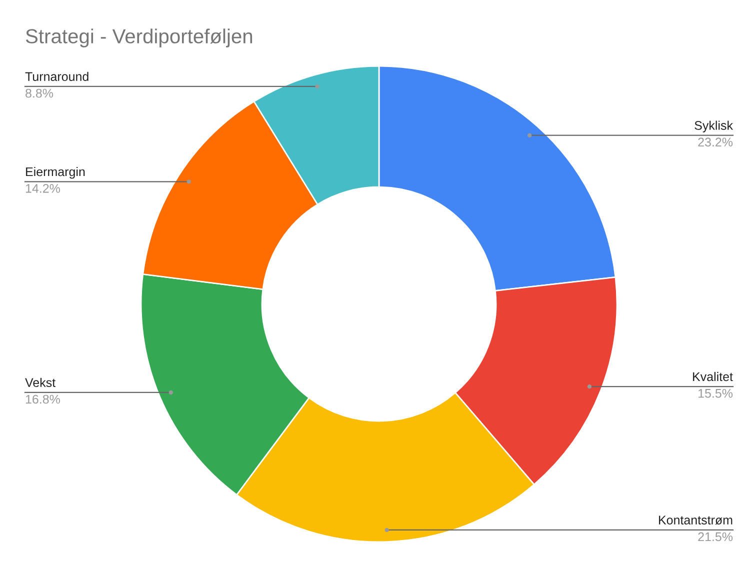  What do you see at coordinates (43, 399) in the screenshot?
I see `data-label: 16.8%` at bounding box center [43, 399].